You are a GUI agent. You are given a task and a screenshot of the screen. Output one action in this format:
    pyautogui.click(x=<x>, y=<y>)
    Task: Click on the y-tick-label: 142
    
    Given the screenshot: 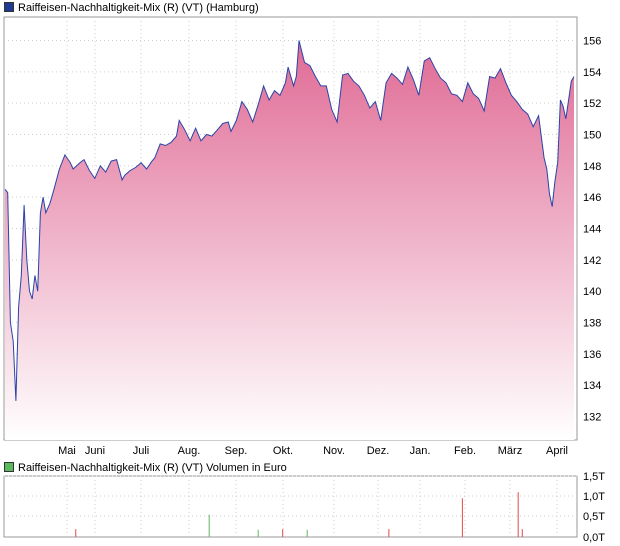 What is the action you would take?
    pyautogui.click(x=592, y=261)
    